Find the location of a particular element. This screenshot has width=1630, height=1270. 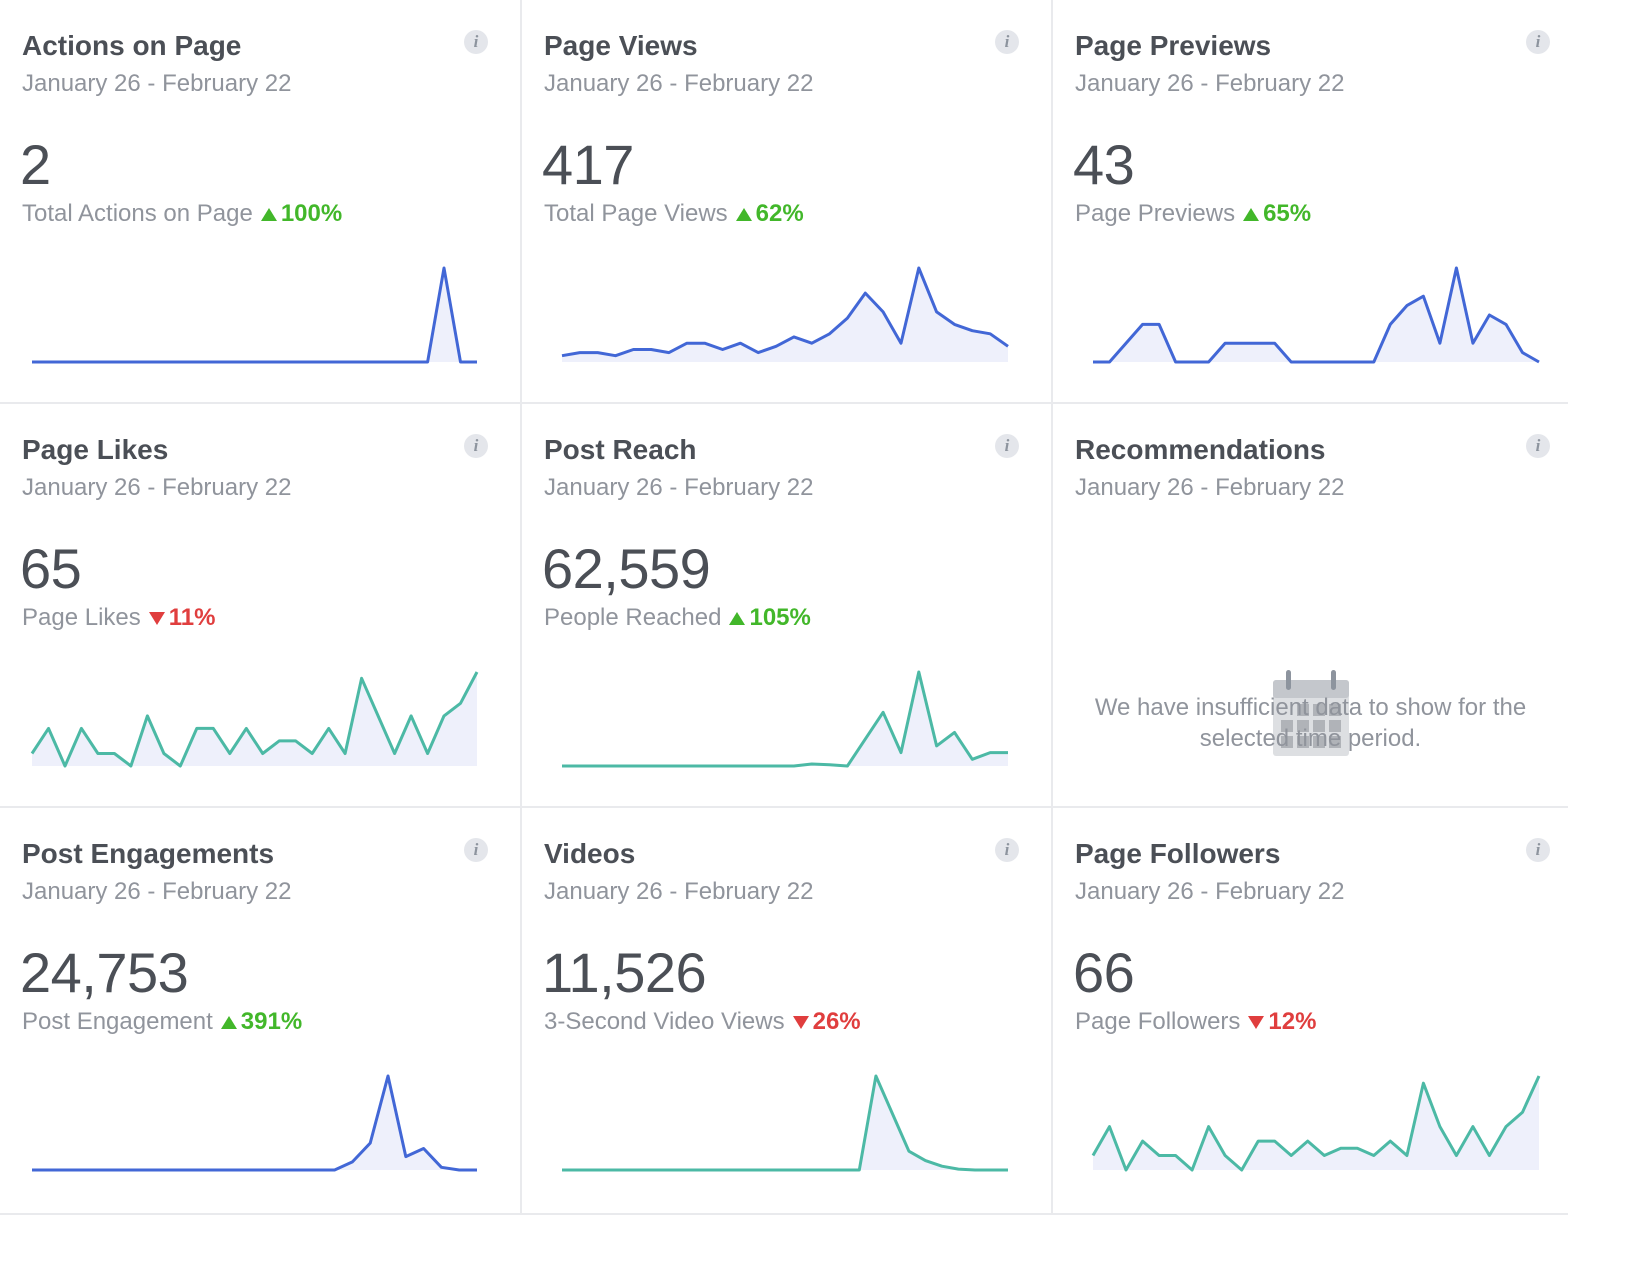

percent-change: 11% is located at coordinates (192, 617).